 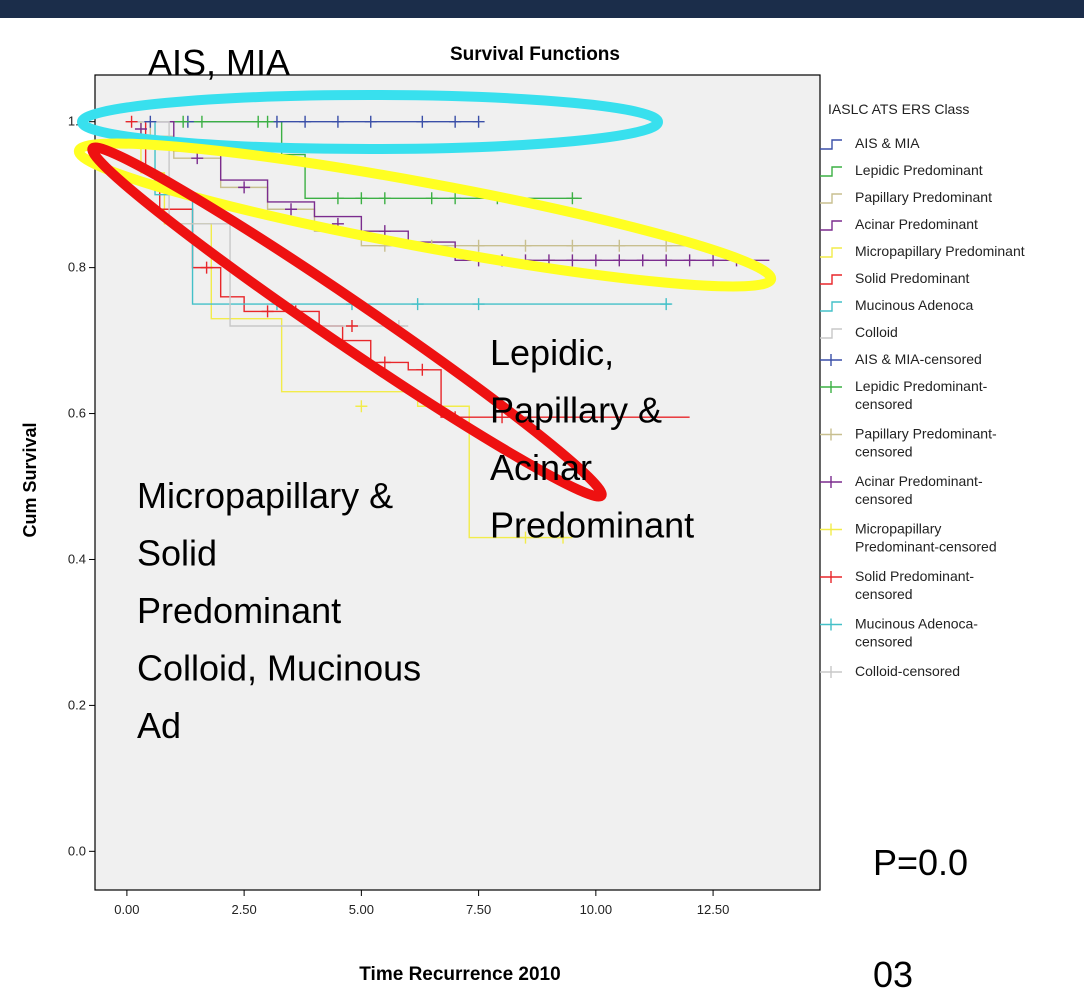 What do you see at coordinates (243, 909) in the screenshot?
I see `x-tick-label: 2.50` at bounding box center [243, 909].